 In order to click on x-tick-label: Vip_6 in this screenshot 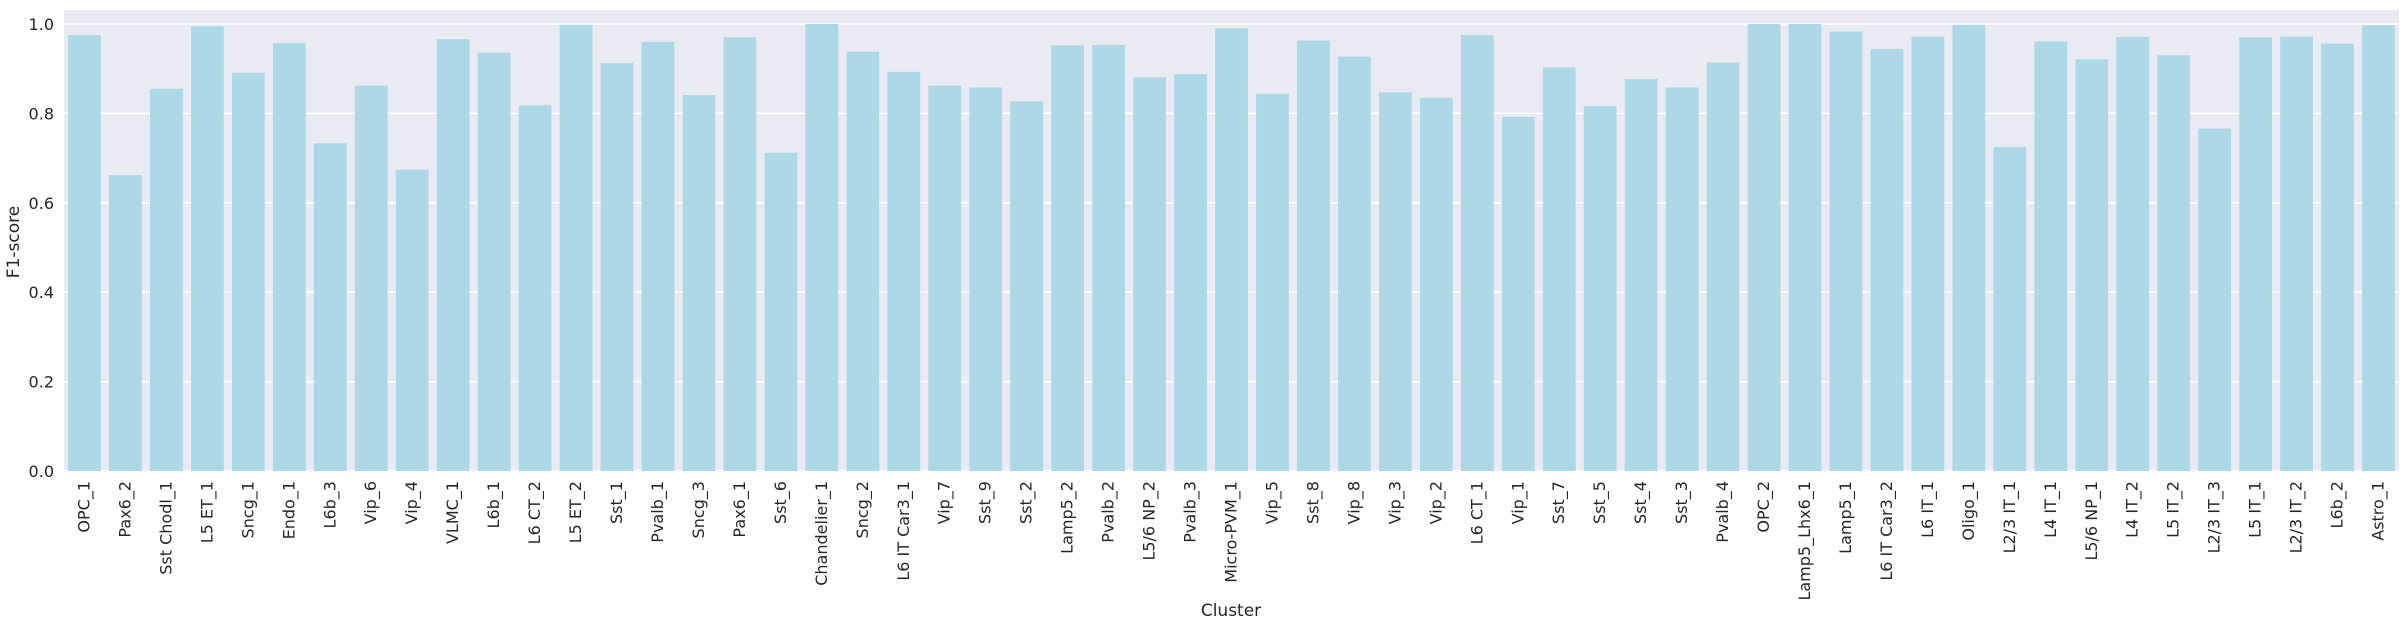, I will do `click(371, 502)`.